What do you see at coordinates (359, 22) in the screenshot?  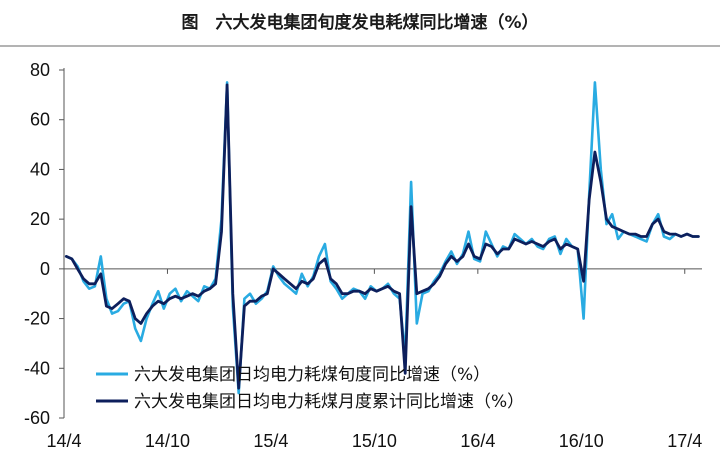 I see `chart-title: 图 六大发电集团旬度发电耗煤同比增速（%）` at bounding box center [359, 22].